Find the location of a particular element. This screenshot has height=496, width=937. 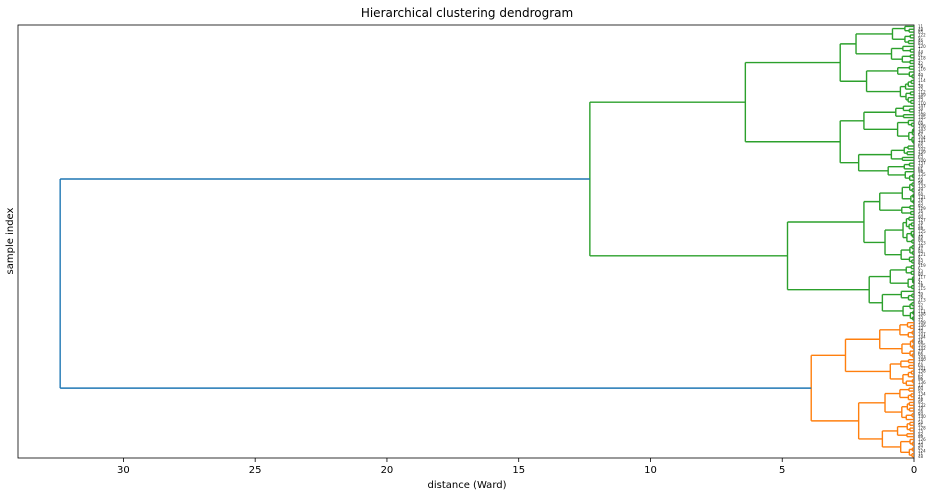

leaf-label: 137 is located at coordinates (922, 163).